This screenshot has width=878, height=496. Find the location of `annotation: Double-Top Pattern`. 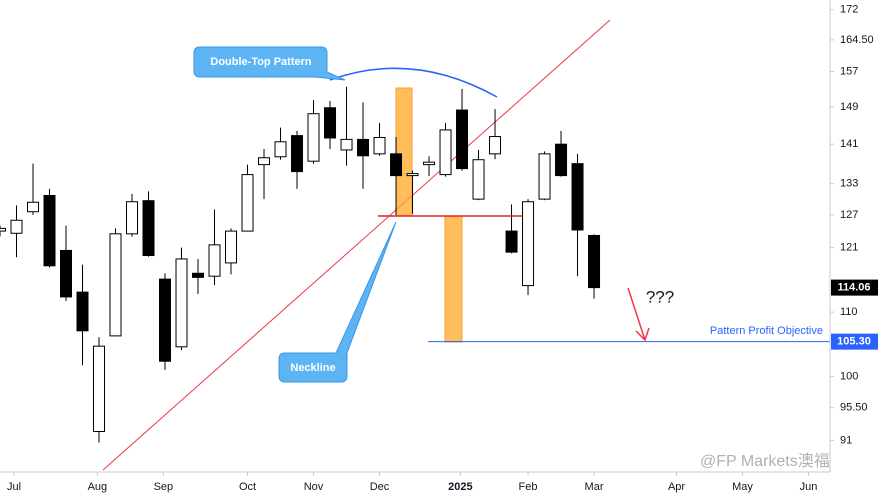

annotation: Double-Top Pattern is located at coordinates (261, 62).